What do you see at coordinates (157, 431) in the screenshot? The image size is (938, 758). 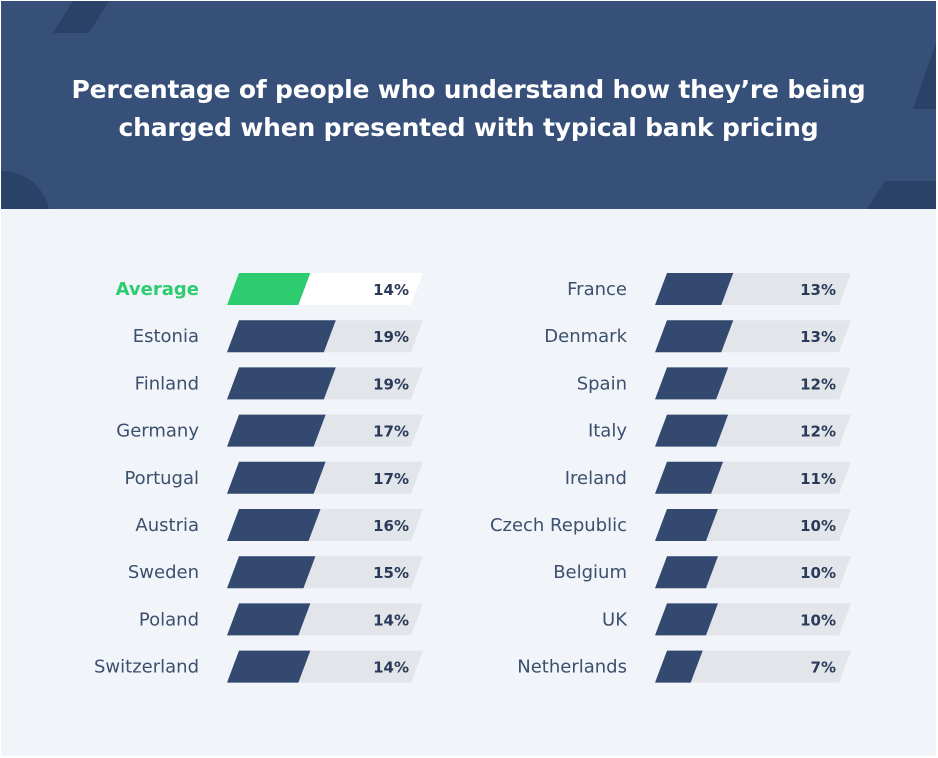 I see `category-label: Germany` at bounding box center [157, 431].